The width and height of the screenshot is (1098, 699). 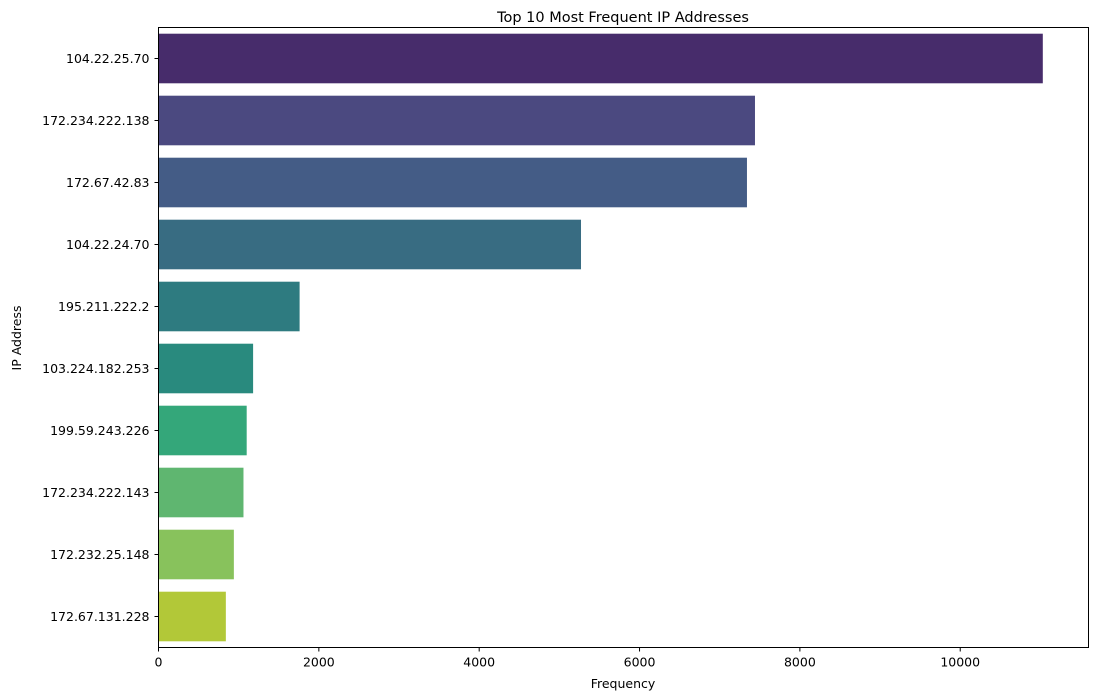 What do you see at coordinates (16, 338) in the screenshot?
I see `y-axis-label: IP Address` at bounding box center [16, 338].